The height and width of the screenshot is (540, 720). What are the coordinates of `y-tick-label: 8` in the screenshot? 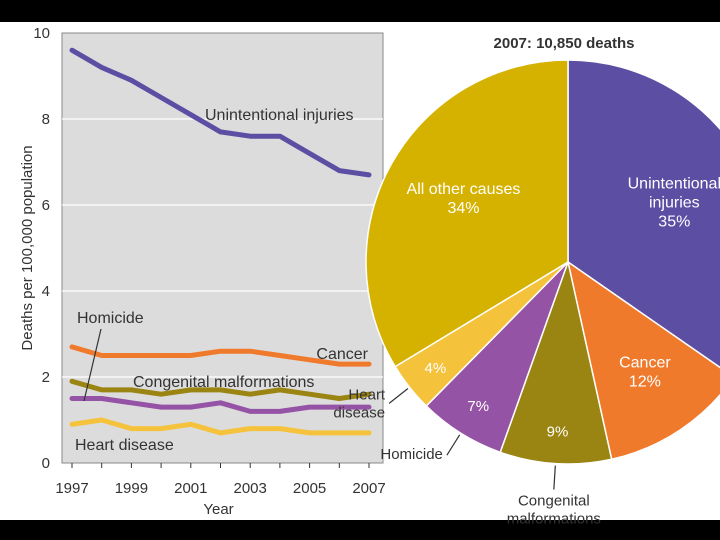 It's located at (46, 119).